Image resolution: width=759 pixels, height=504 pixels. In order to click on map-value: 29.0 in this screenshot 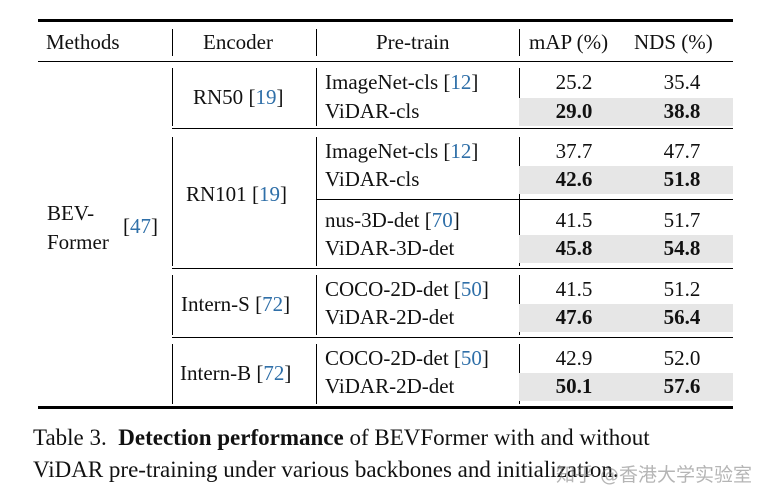, I will do `click(574, 111)`.